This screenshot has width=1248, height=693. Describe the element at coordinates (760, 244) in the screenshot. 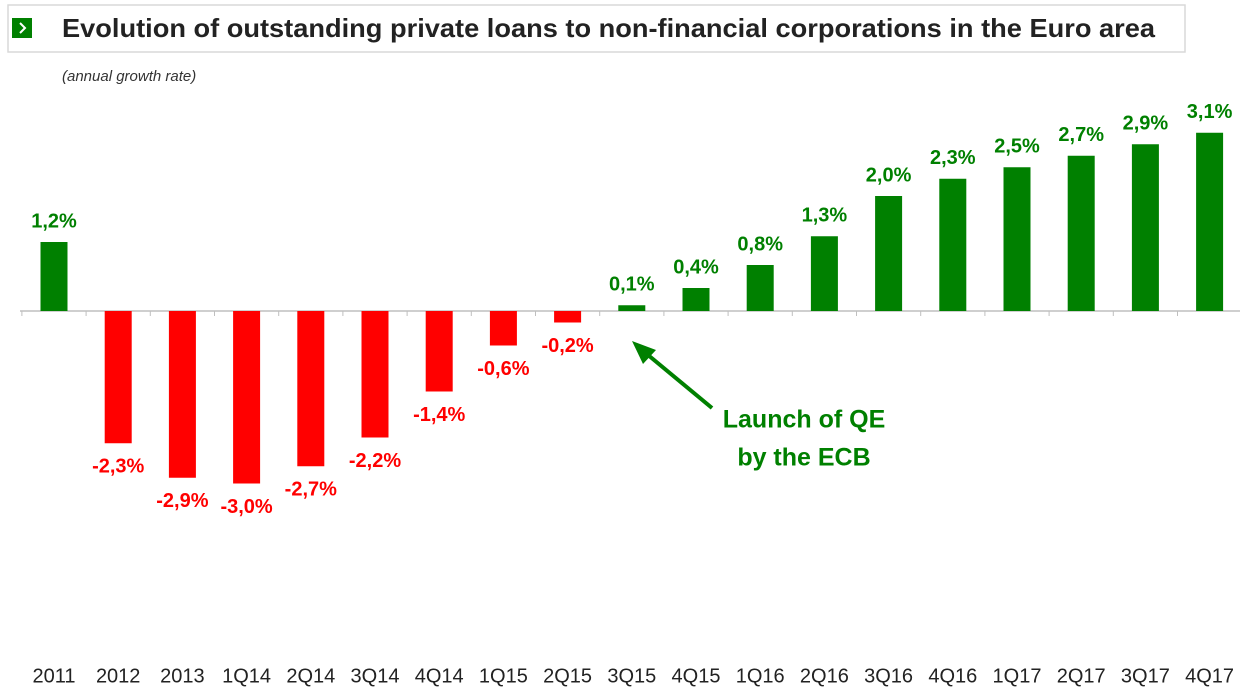

I see `value-label: 0,8%` at that location.